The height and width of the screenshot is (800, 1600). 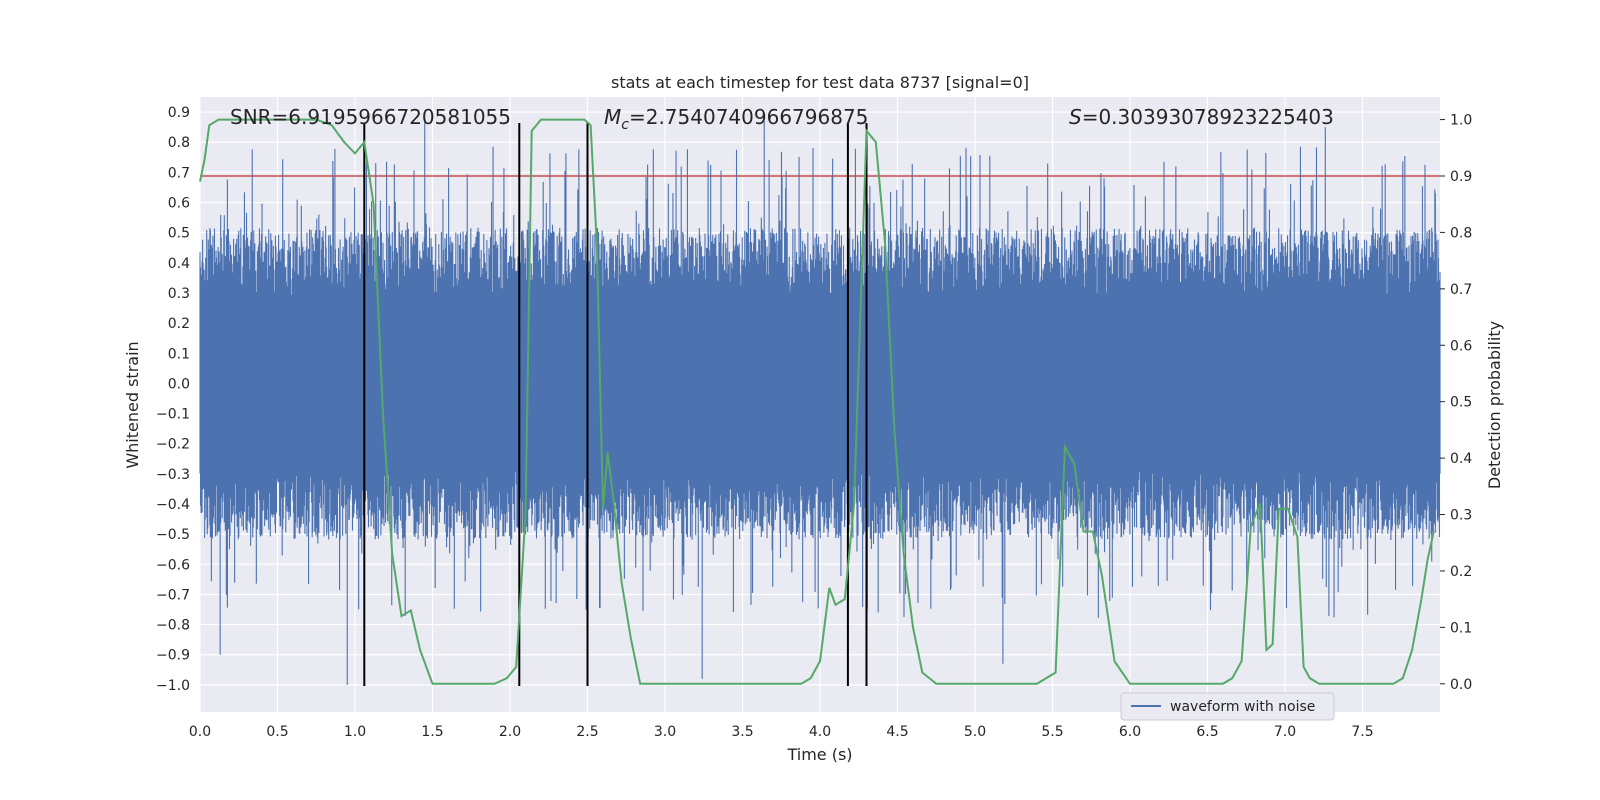 I want to click on legend-label: waveform with noise, so click(x=1242, y=707).